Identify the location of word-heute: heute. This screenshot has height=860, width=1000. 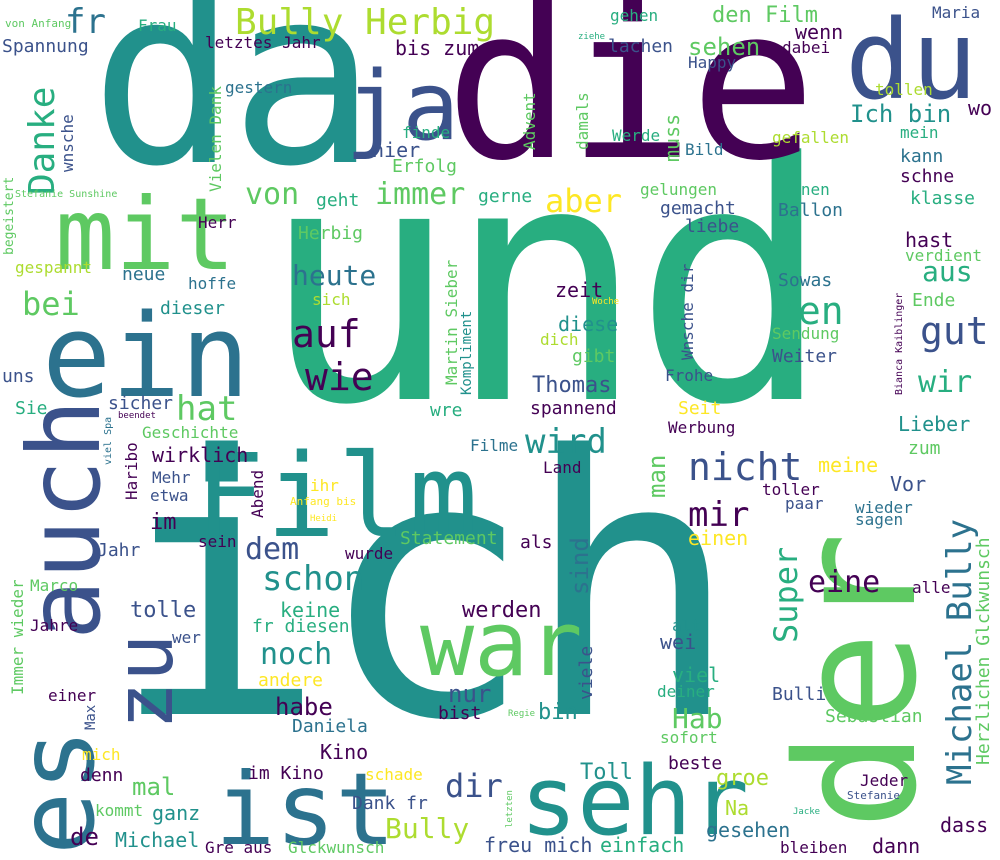
(334, 275).